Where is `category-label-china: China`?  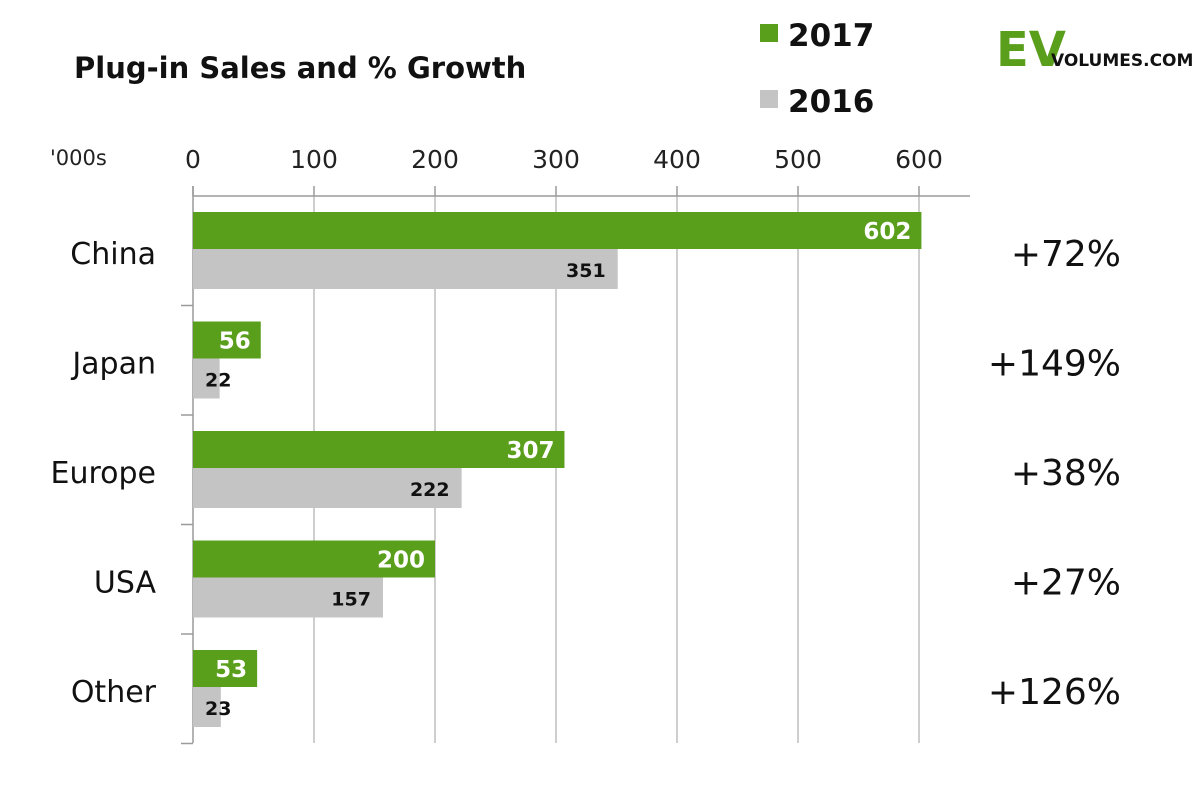
category-label-china: China is located at coordinates (113, 254).